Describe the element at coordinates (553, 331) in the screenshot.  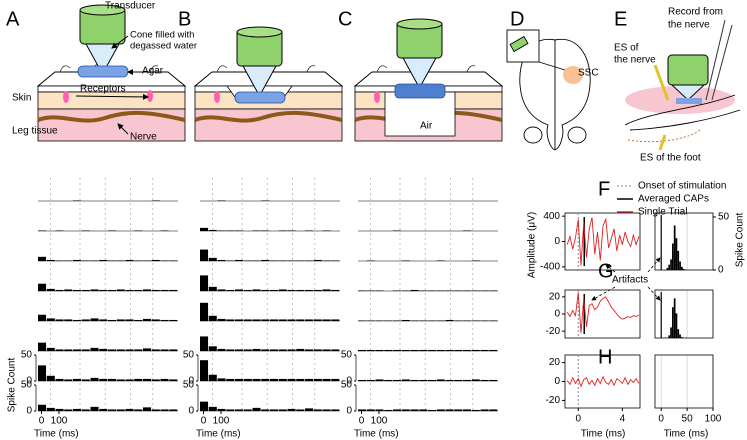
I see `y-tick-label: -20` at that location.